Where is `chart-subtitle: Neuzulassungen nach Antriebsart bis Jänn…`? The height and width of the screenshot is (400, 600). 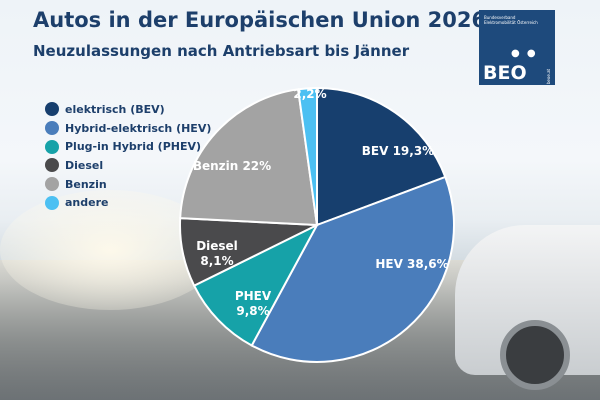
chart-subtitle: Neuzulassungen nach Antriebsart bis Jänn… is located at coordinates (221, 51).